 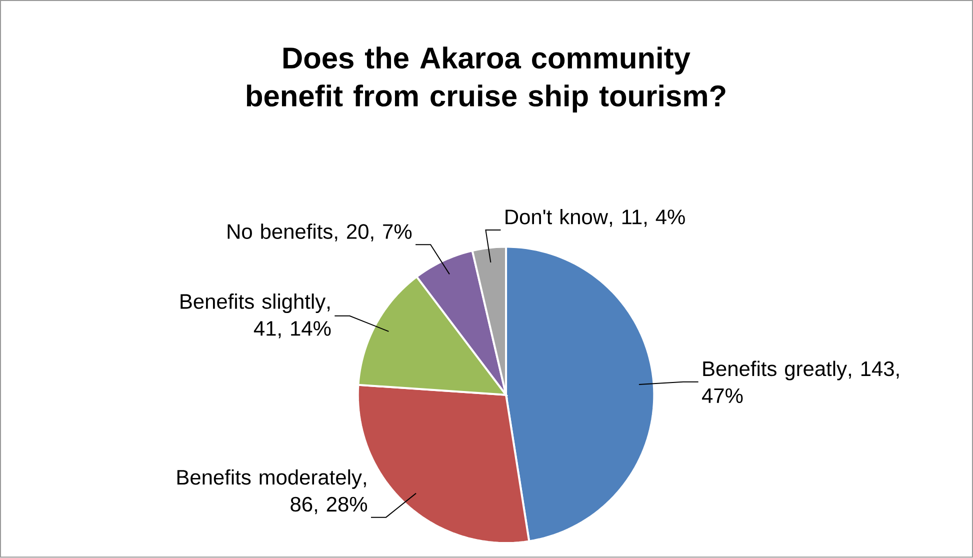 I want to click on slice-label: No benefits, so click(x=280, y=232).